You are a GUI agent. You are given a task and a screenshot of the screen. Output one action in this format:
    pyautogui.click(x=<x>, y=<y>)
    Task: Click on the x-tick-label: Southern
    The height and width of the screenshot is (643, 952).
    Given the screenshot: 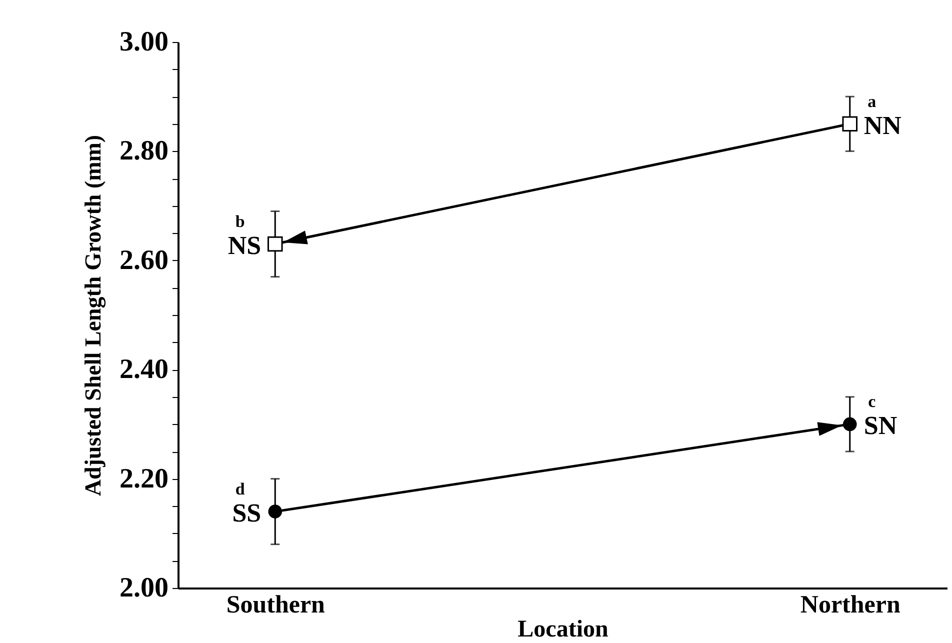 What is the action you would take?
    pyautogui.click(x=276, y=605)
    